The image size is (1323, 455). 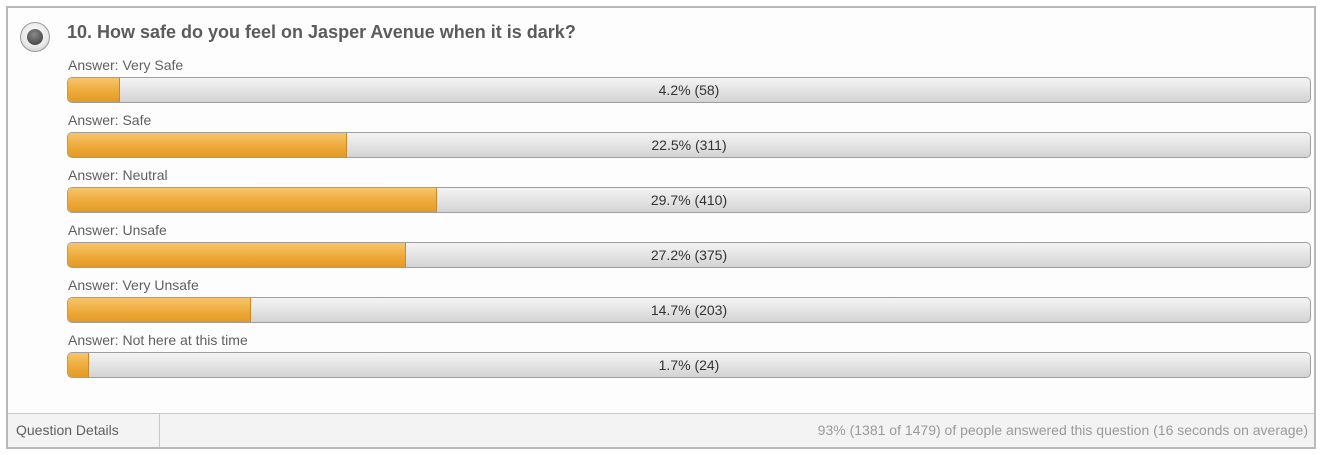 I want to click on result-bar: 14.7% (203), so click(x=689, y=310).